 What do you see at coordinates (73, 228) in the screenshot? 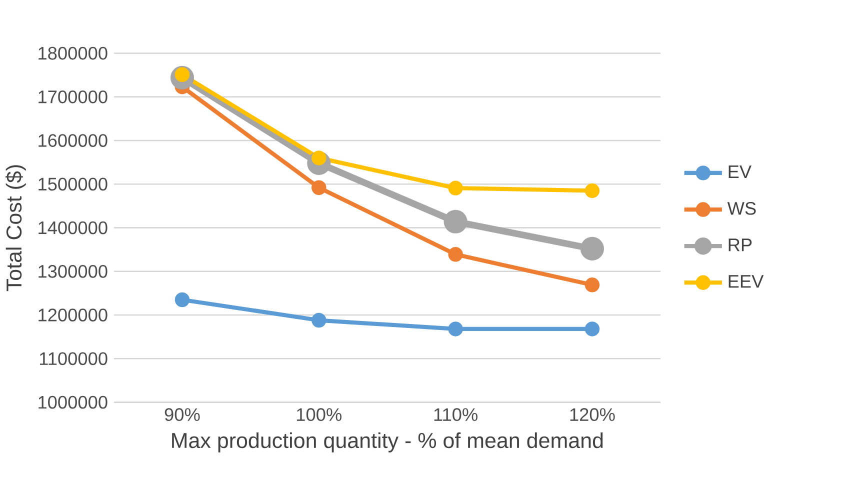
I see `y-tick-label: 1400000` at bounding box center [73, 228].